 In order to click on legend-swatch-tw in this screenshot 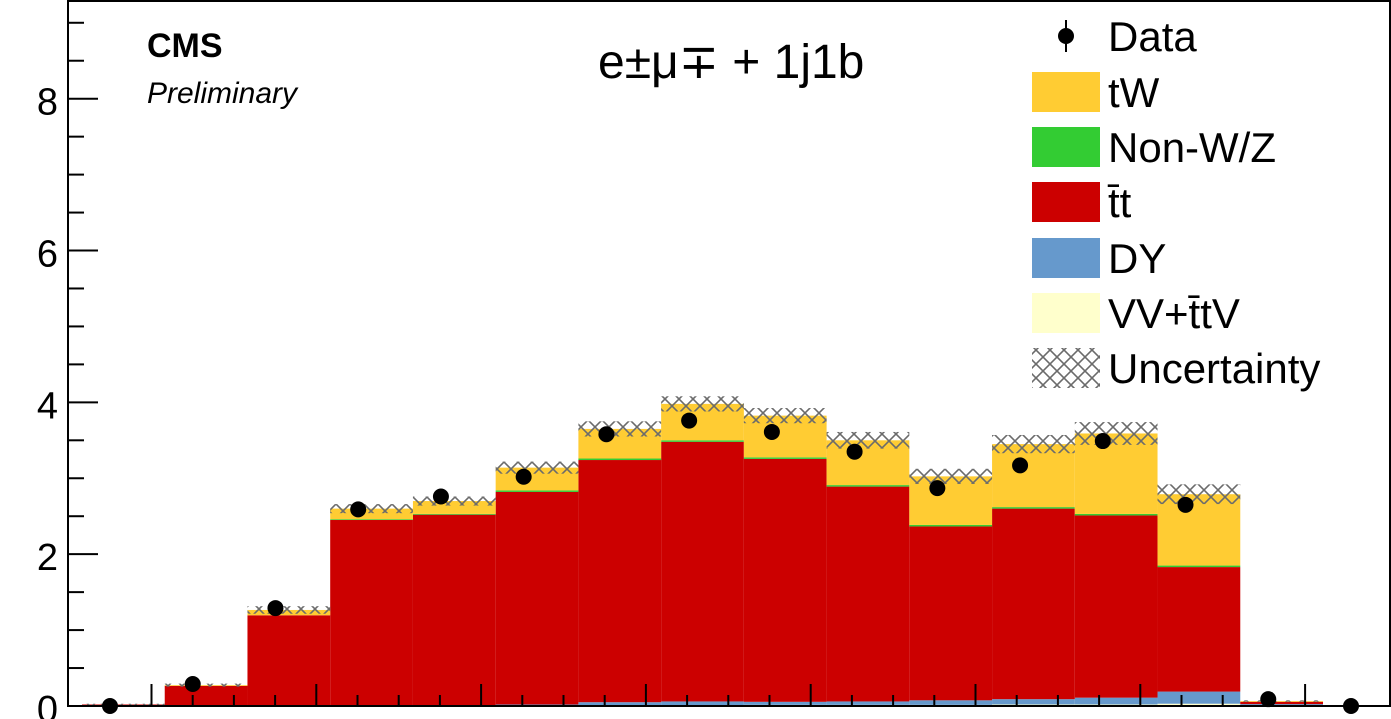, I will do `click(1066, 92)`.